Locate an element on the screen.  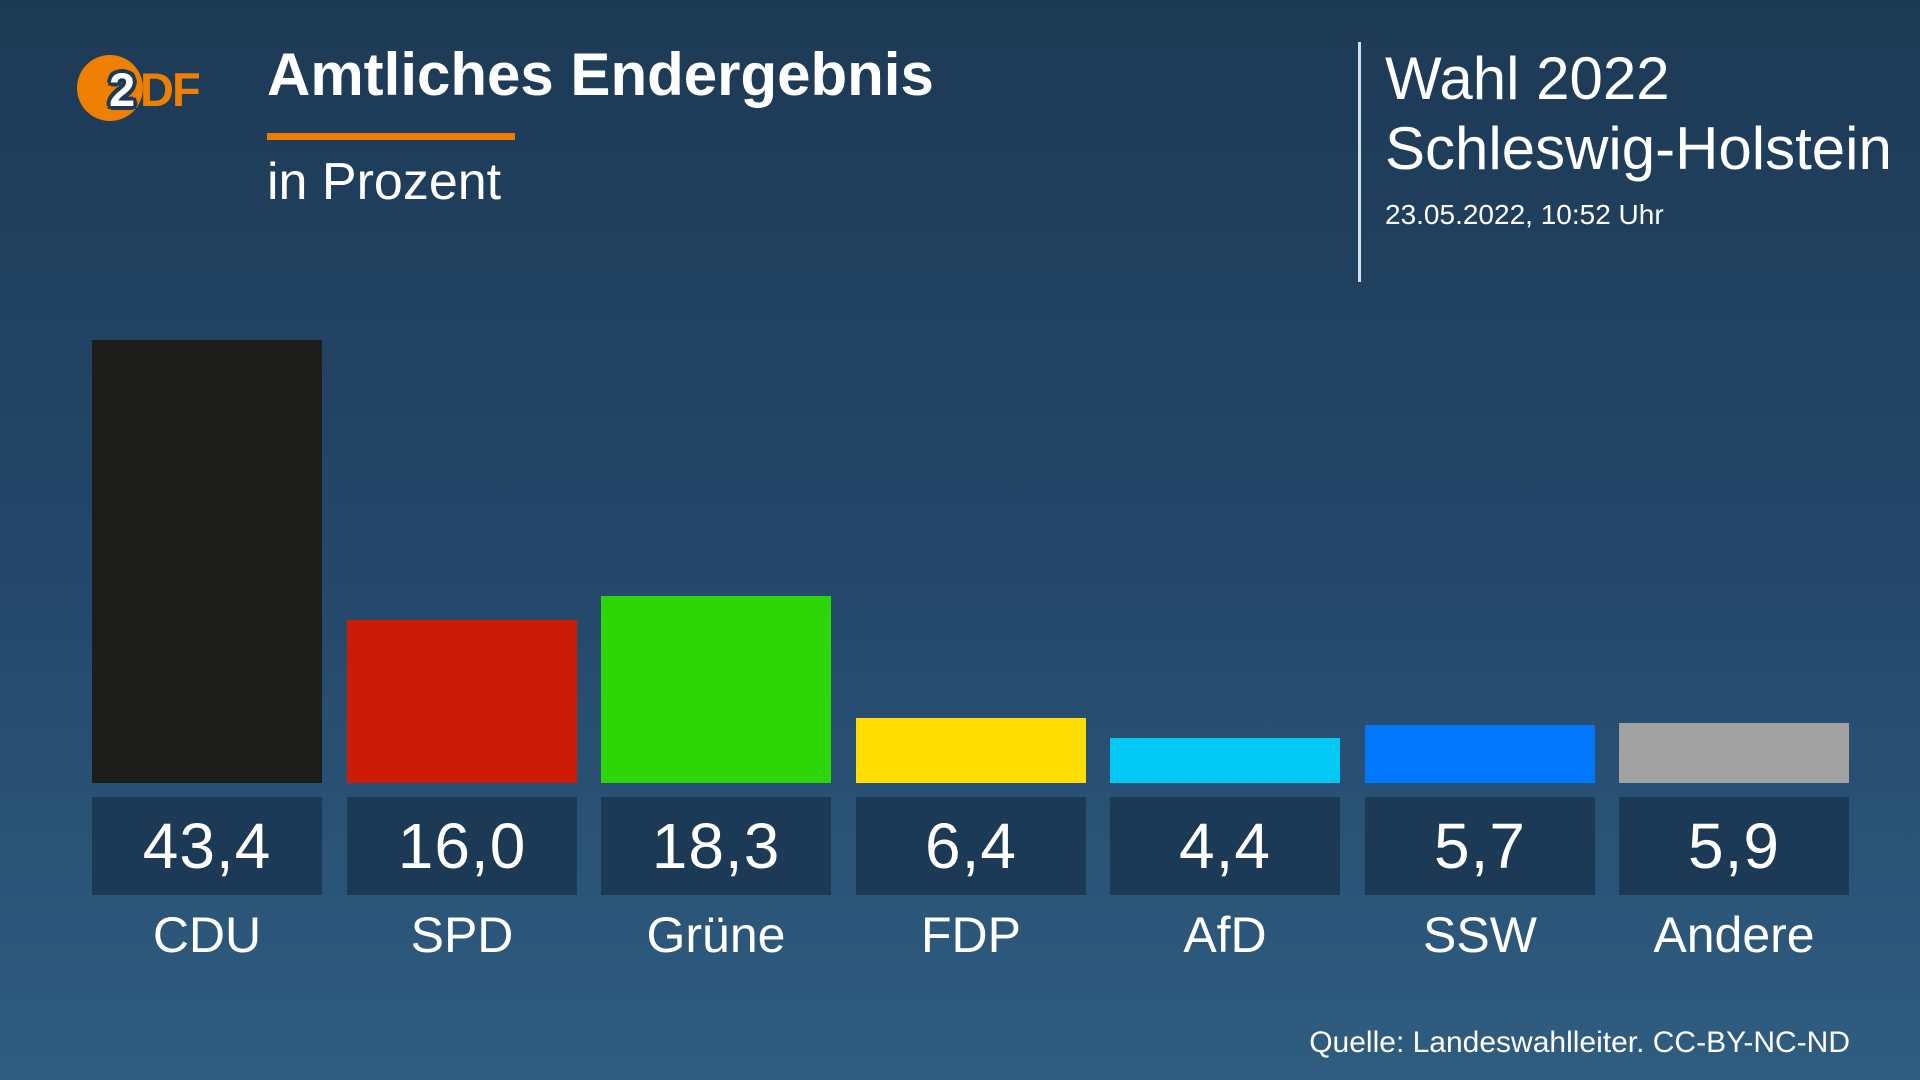
election-title-line1: Wahl 2022 is located at coordinates (1527, 78).